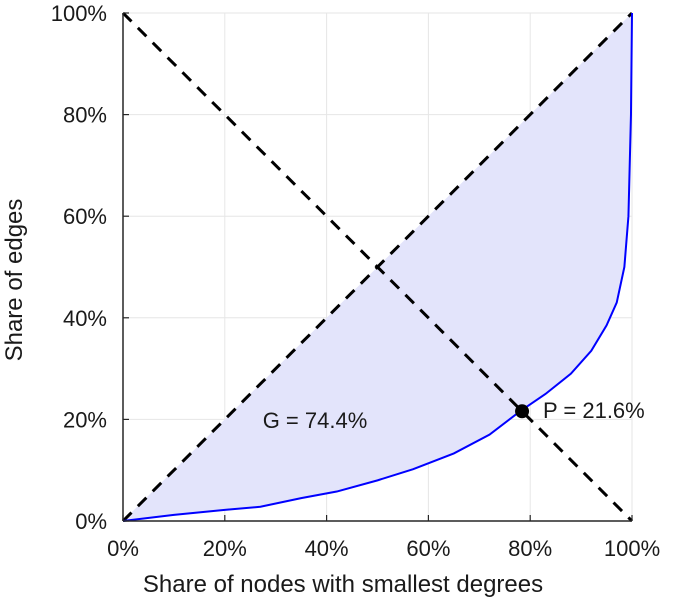  I want to click on x-tick-label: 40%, so click(327, 548).